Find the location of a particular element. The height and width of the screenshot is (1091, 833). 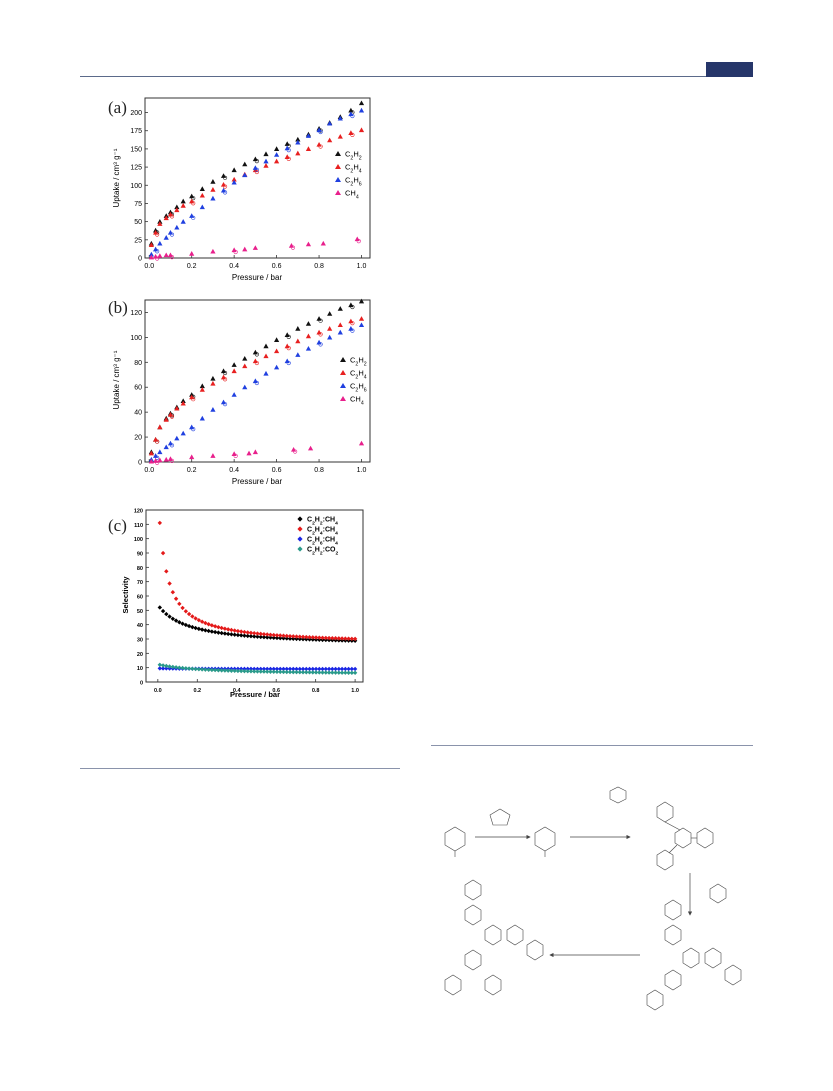

legend-label: C2H2:CH4 is located at coordinates (322, 522).